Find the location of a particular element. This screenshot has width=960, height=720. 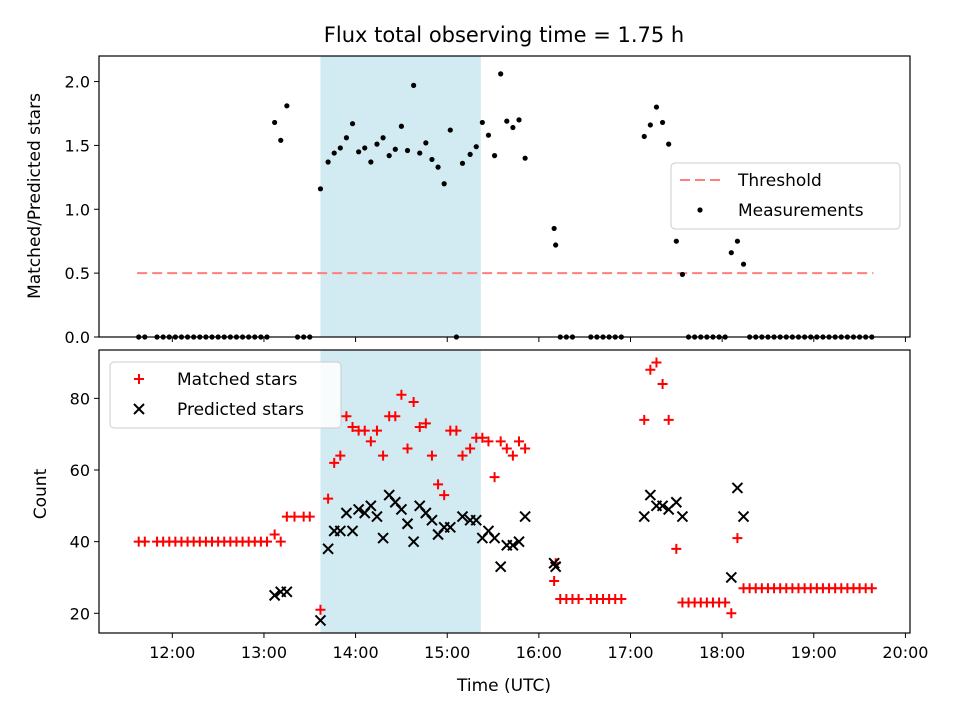

y-tick-label: 0.0 is located at coordinates (77, 337).